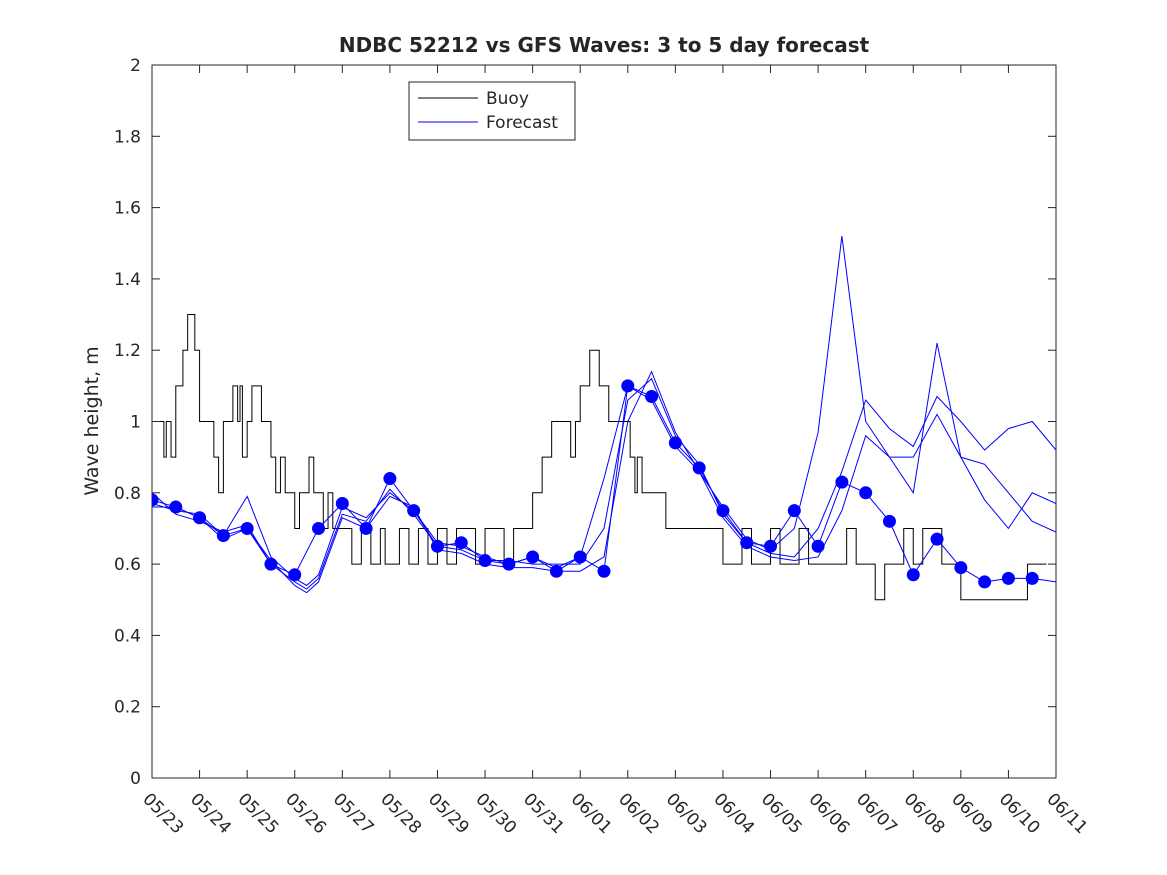 The width and height of the screenshot is (1167, 875). Describe the element at coordinates (162, 813) in the screenshot. I see `x-tick-label: 05/23` at that location.